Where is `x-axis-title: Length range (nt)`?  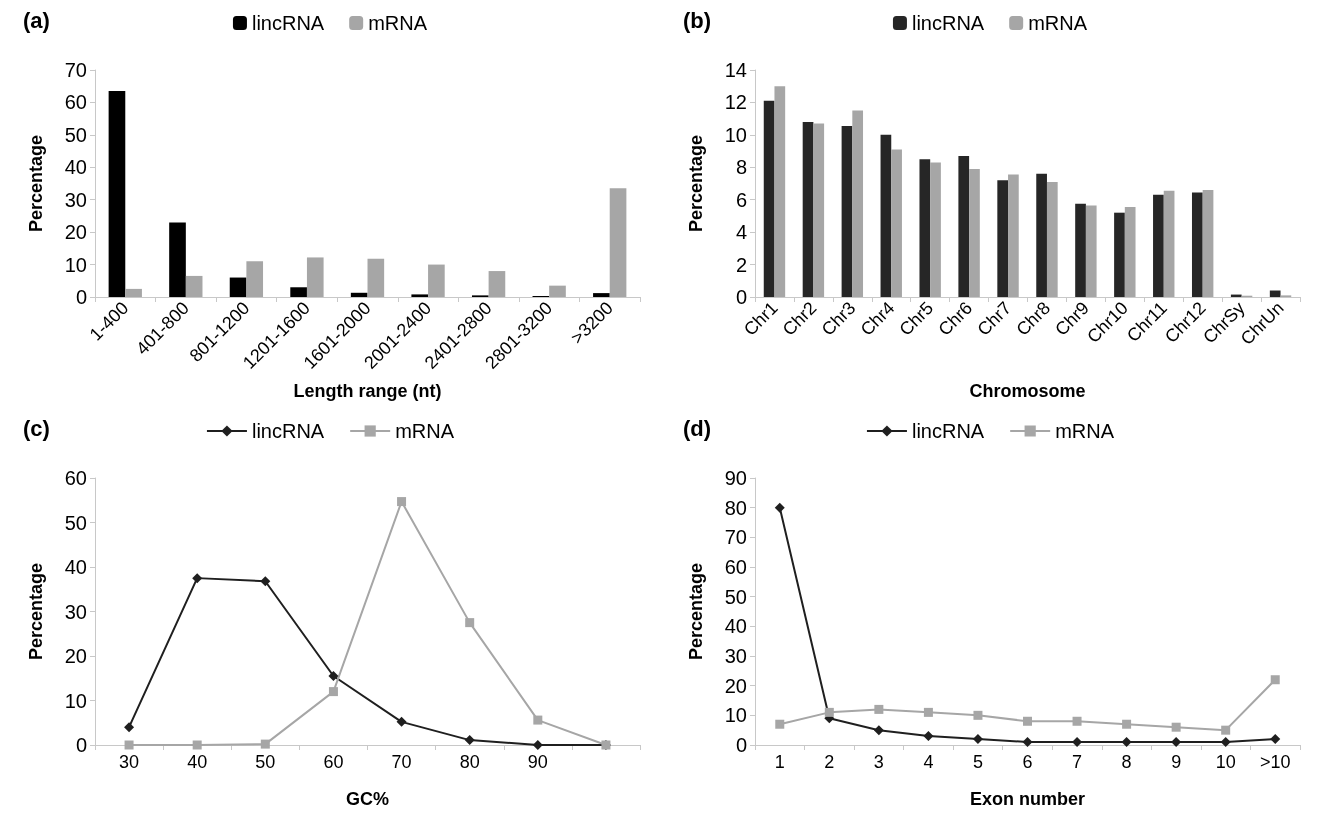
x-axis-title: Length range (nt) is located at coordinates (367, 391).